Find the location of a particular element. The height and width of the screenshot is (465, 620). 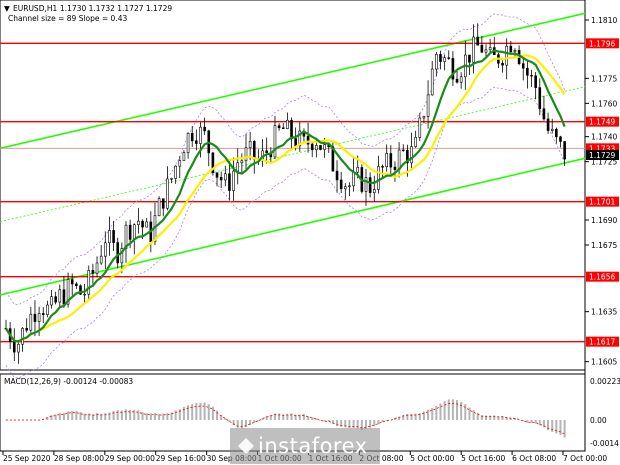

price-tick-label-4: 1.1725 is located at coordinates (604, 162).